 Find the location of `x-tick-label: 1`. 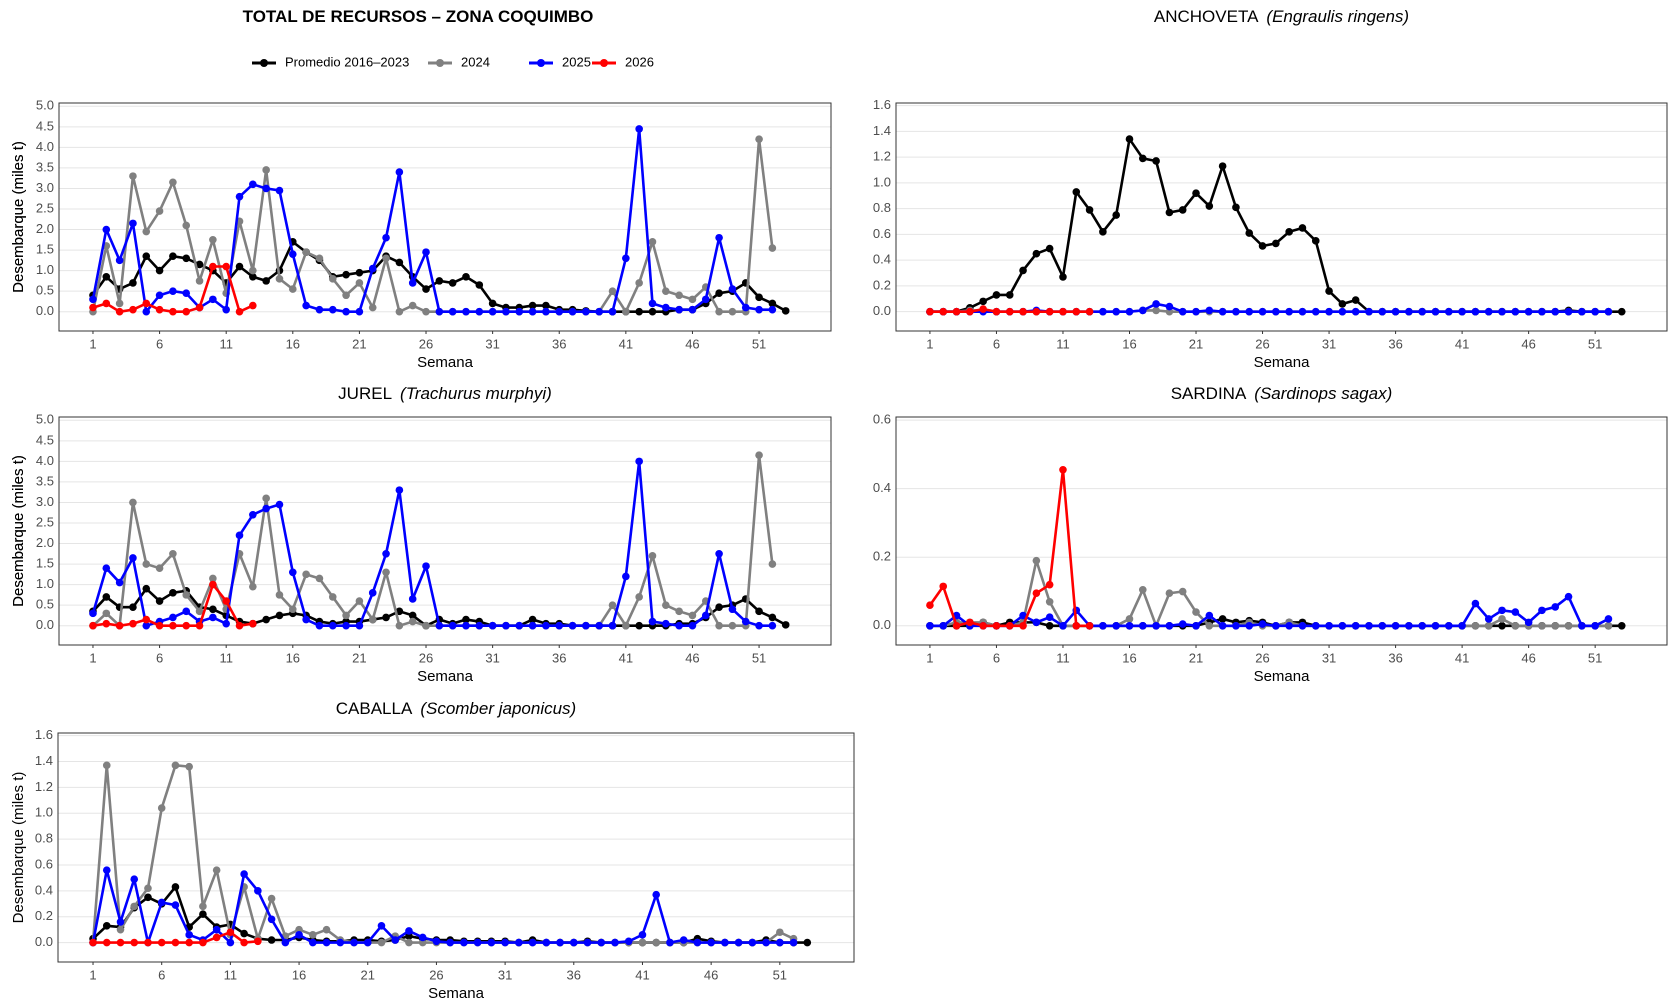

x-tick-label: 1 is located at coordinates (92, 657).